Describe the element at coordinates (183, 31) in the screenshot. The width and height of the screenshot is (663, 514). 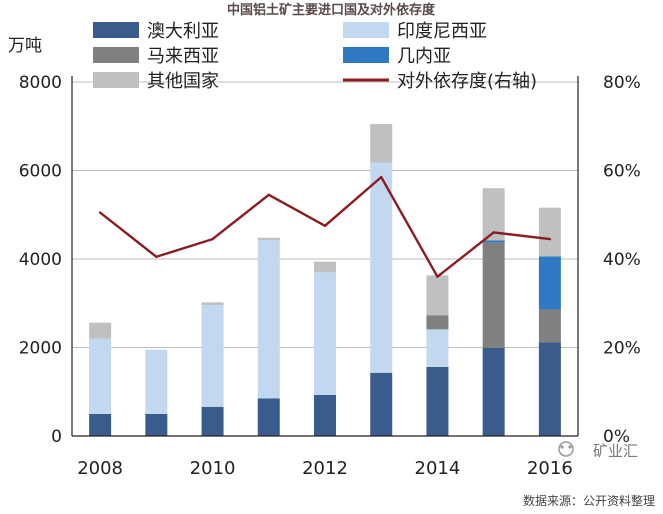
I see `legend-label: 澳大利亚` at that location.